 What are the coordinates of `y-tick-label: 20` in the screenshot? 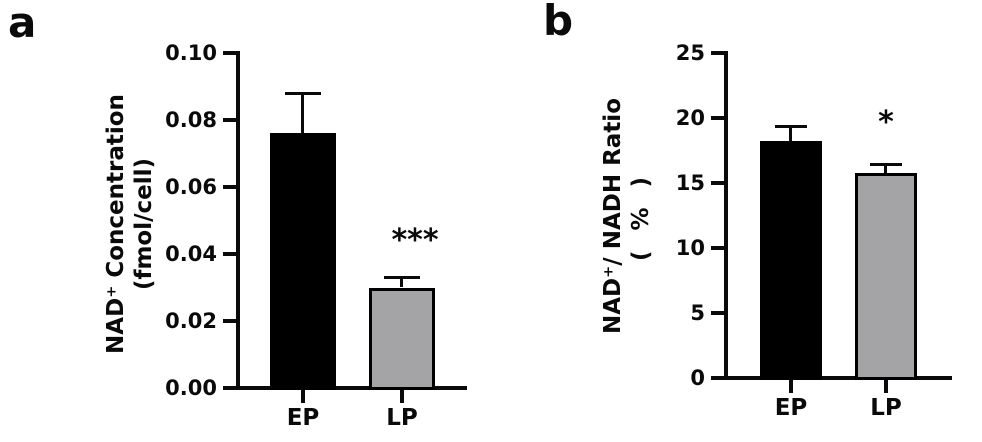 It's located at (690, 118).